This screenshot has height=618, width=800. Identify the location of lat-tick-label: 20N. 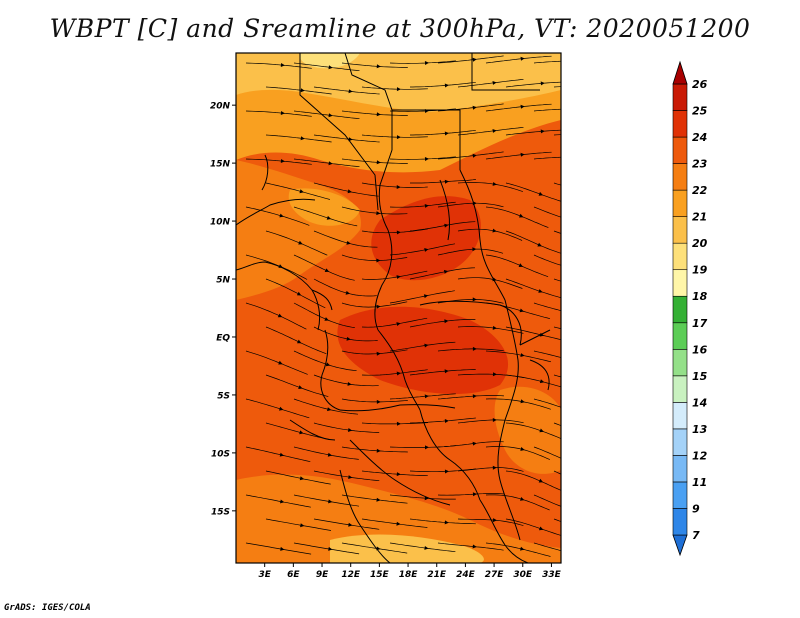
(220, 107).